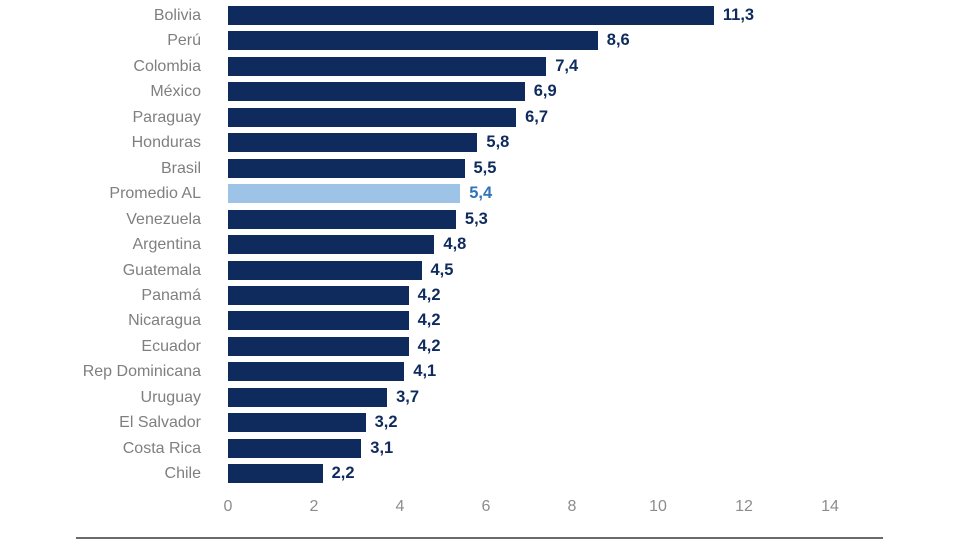  What do you see at coordinates (744, 506) in the screenshot?
I see `x-axis-tick-label: 12` at bounding box center [744, 506].